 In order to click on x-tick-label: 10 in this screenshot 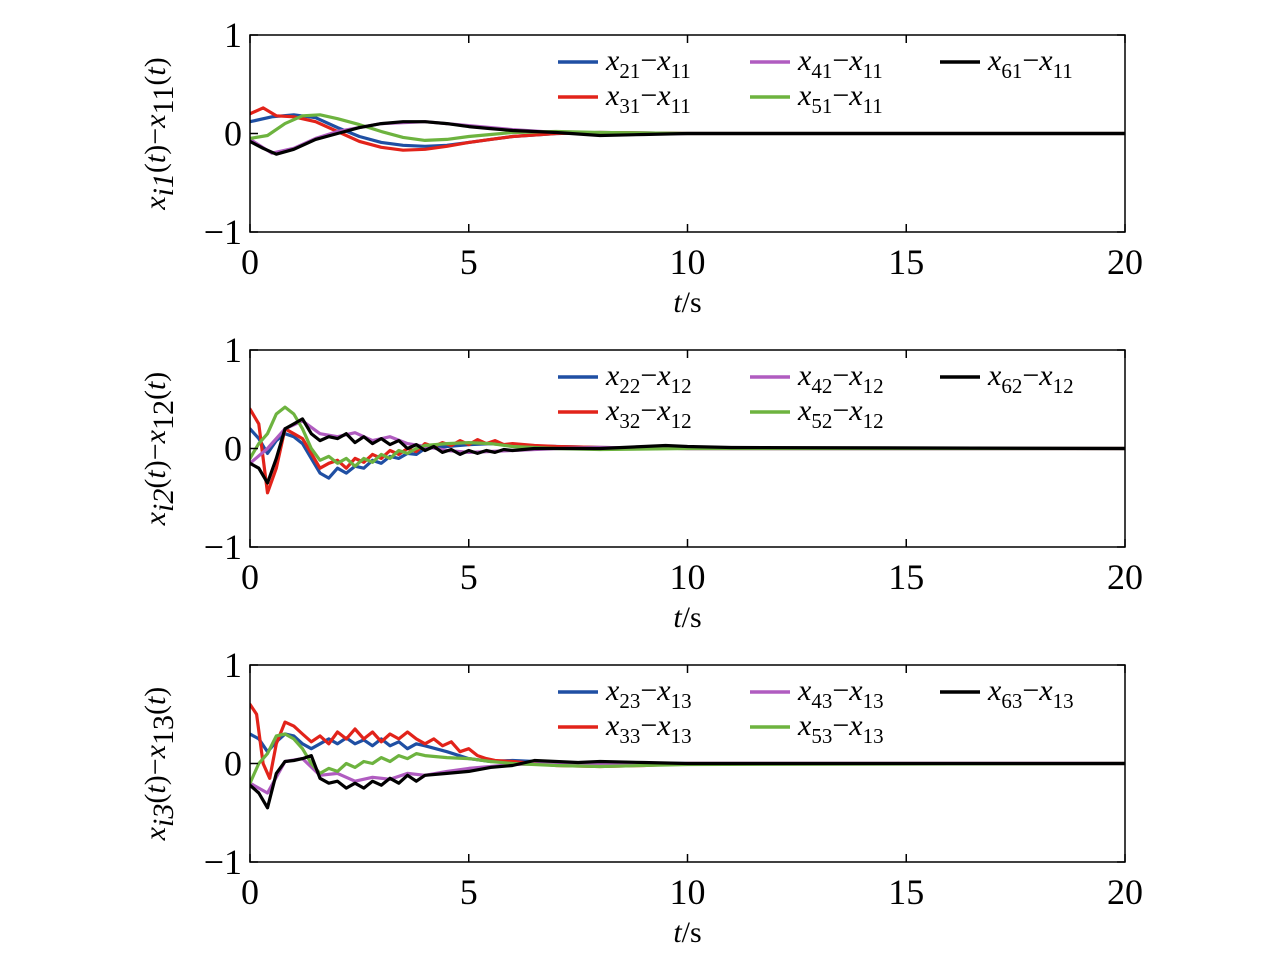, I will do `click(688, 262)`.